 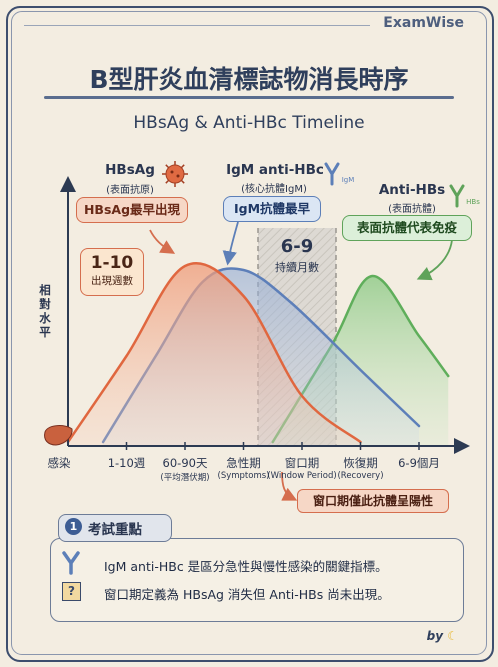 I want to click on exam-point-1: IgM anti-HBc 是區分急性與慢性感染的關鍵指標。, so click(x=246, y=566).